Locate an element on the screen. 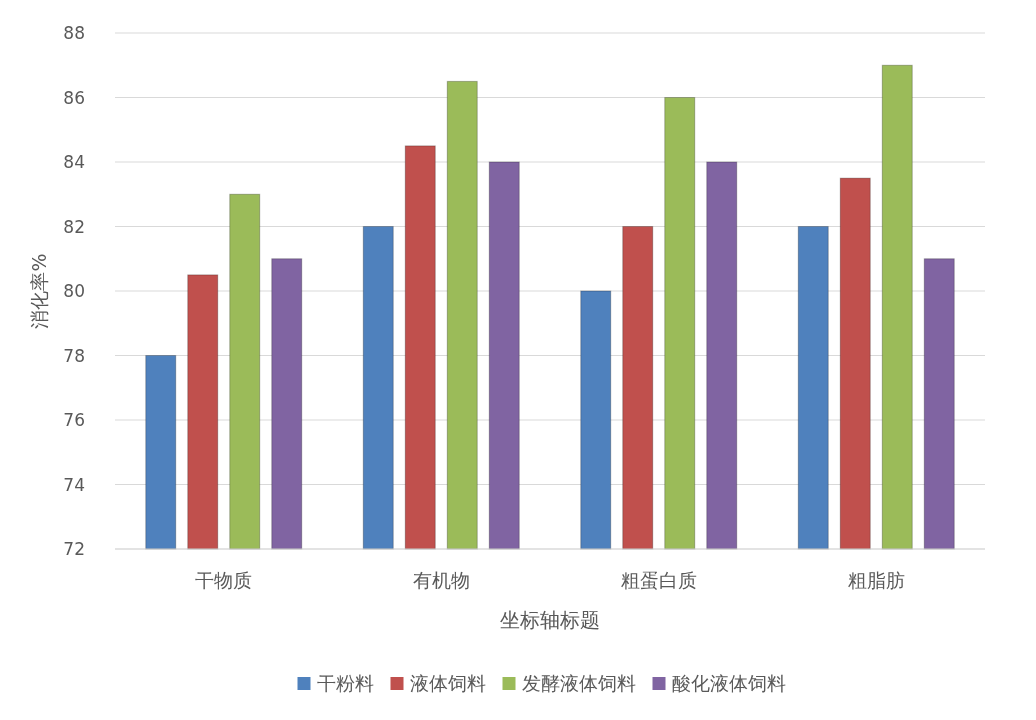  legend-label: 酸化液体饲料 is located at coordinates (728, 683).